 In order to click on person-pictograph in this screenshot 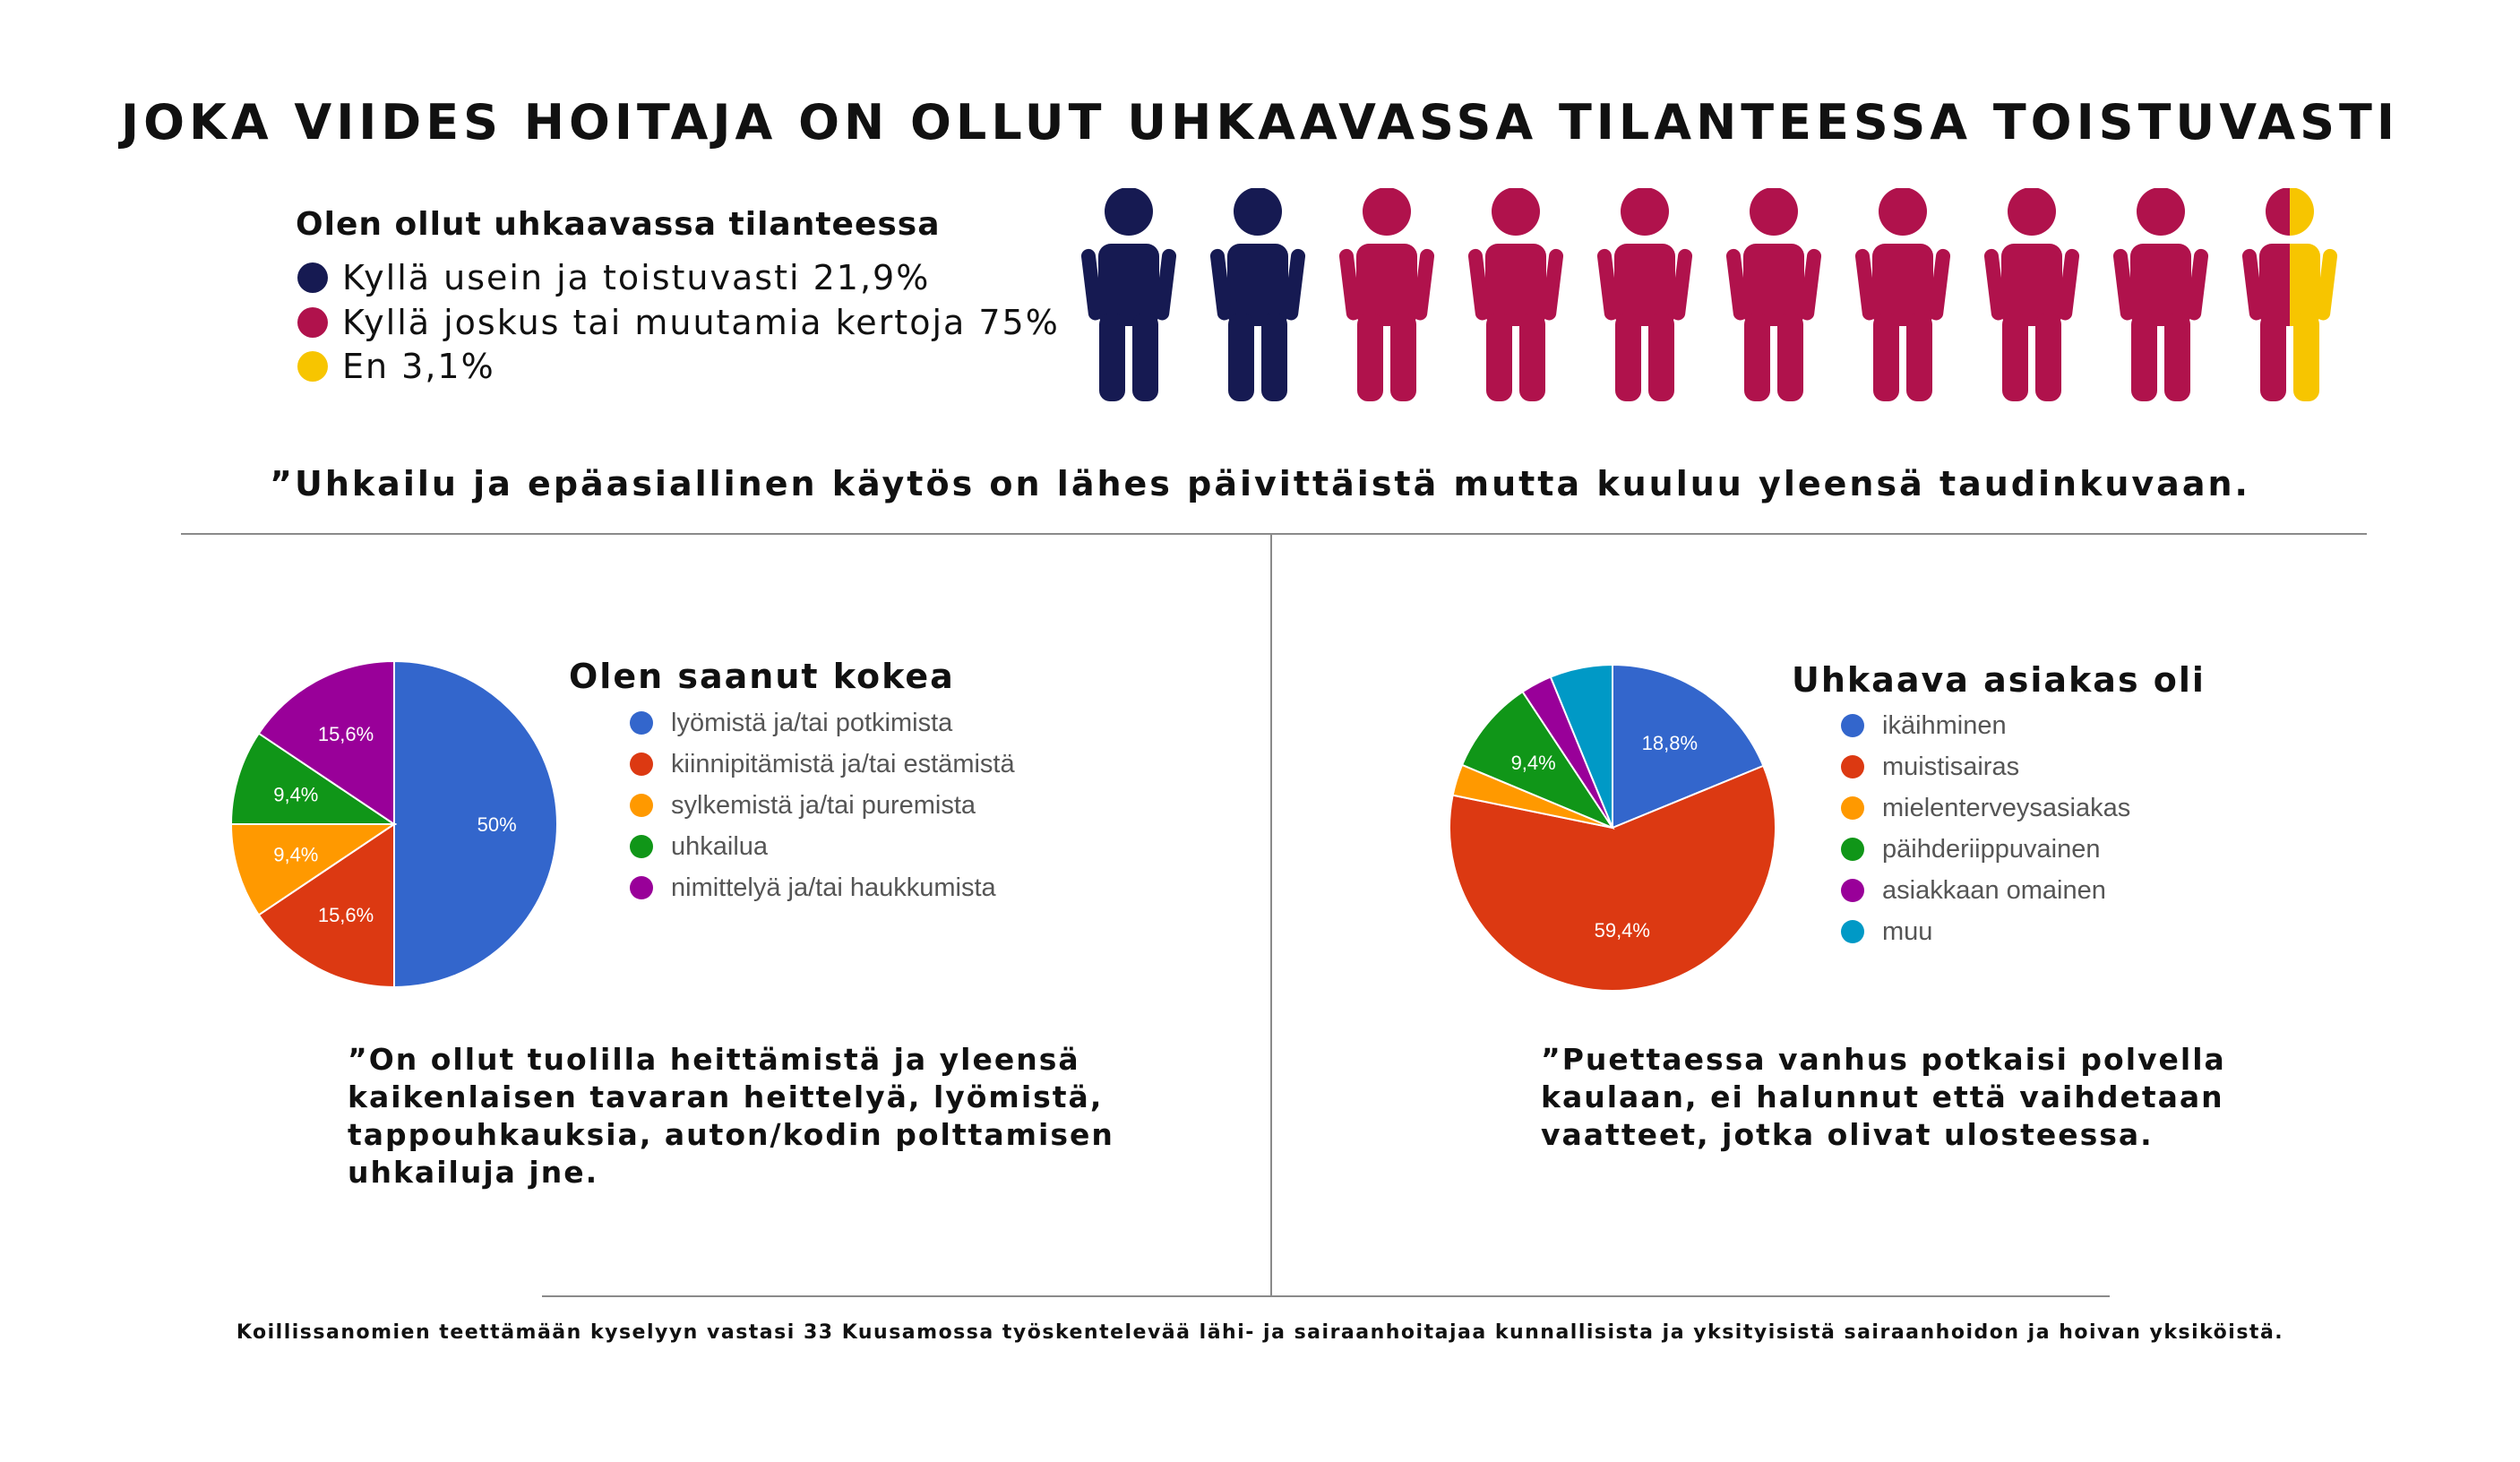, I will do `click(1709, 294)`.